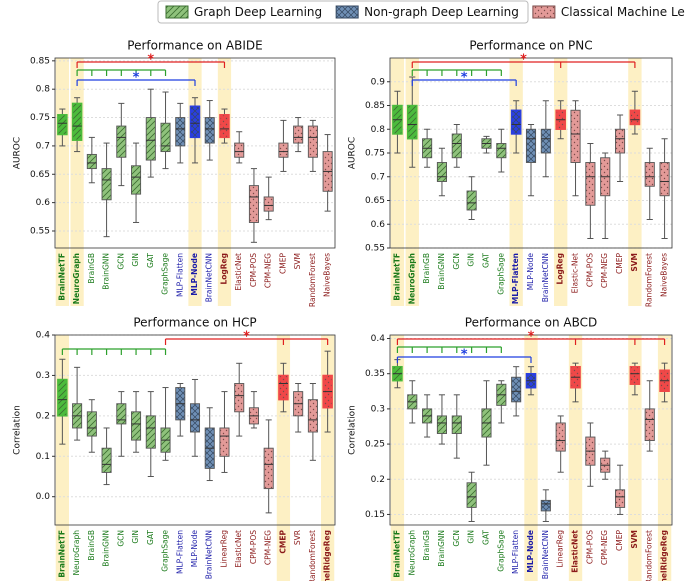 The image size is (685, 581). Describe the element at coordinates (375, 154) in the screenshot. I see `y-tick-label: 0.75` at that location.